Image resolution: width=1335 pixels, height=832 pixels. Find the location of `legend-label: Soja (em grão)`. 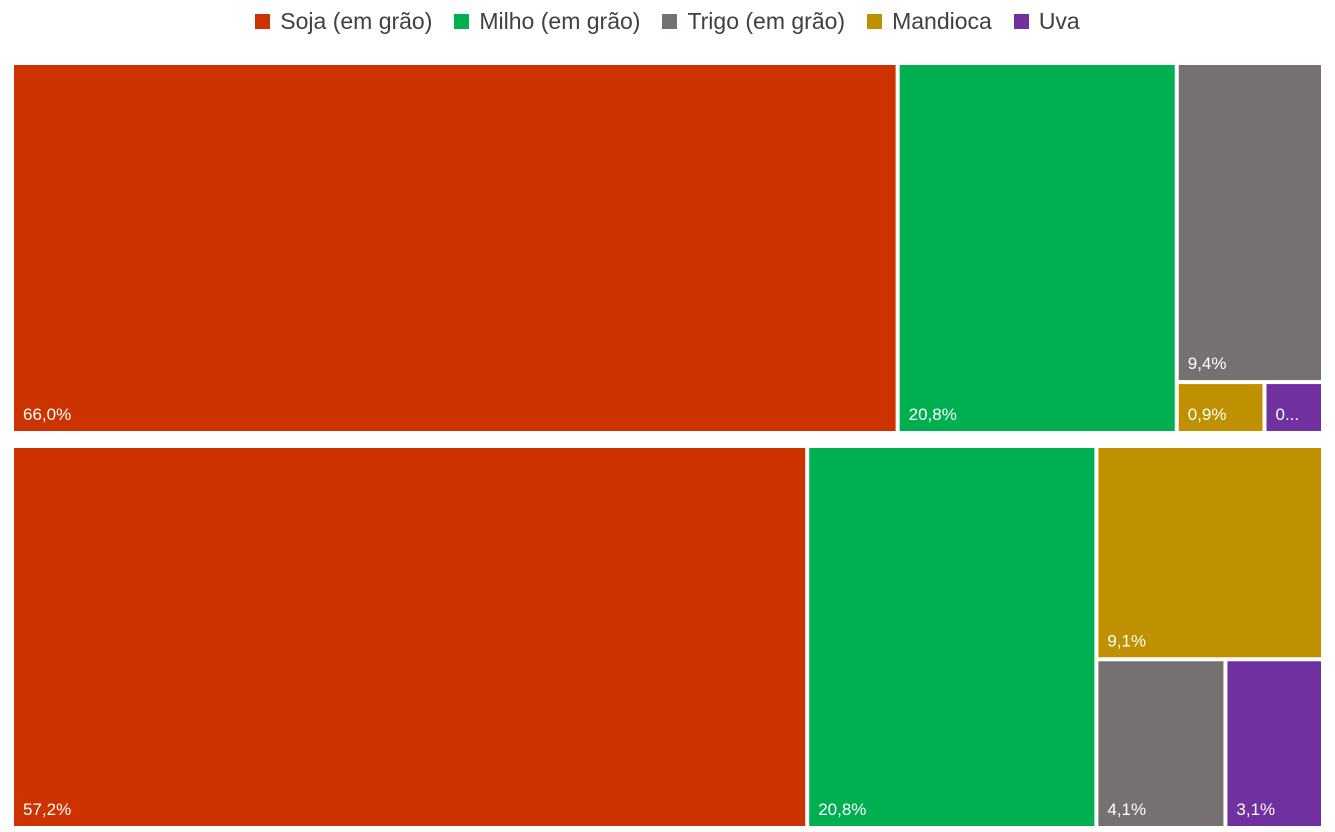

legend-label: Soja (em grão) is located at coordinates (356, 20).